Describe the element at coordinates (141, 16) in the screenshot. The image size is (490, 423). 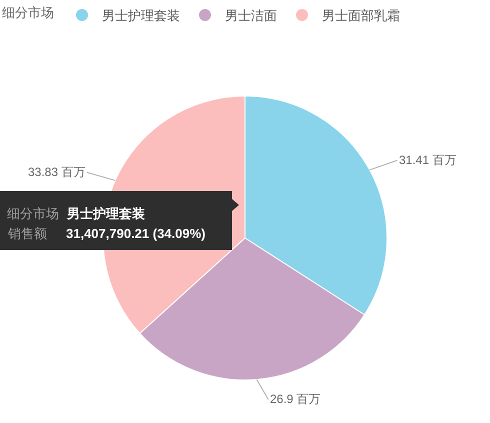
I see `legend-label: 男士护理套装` at that location.